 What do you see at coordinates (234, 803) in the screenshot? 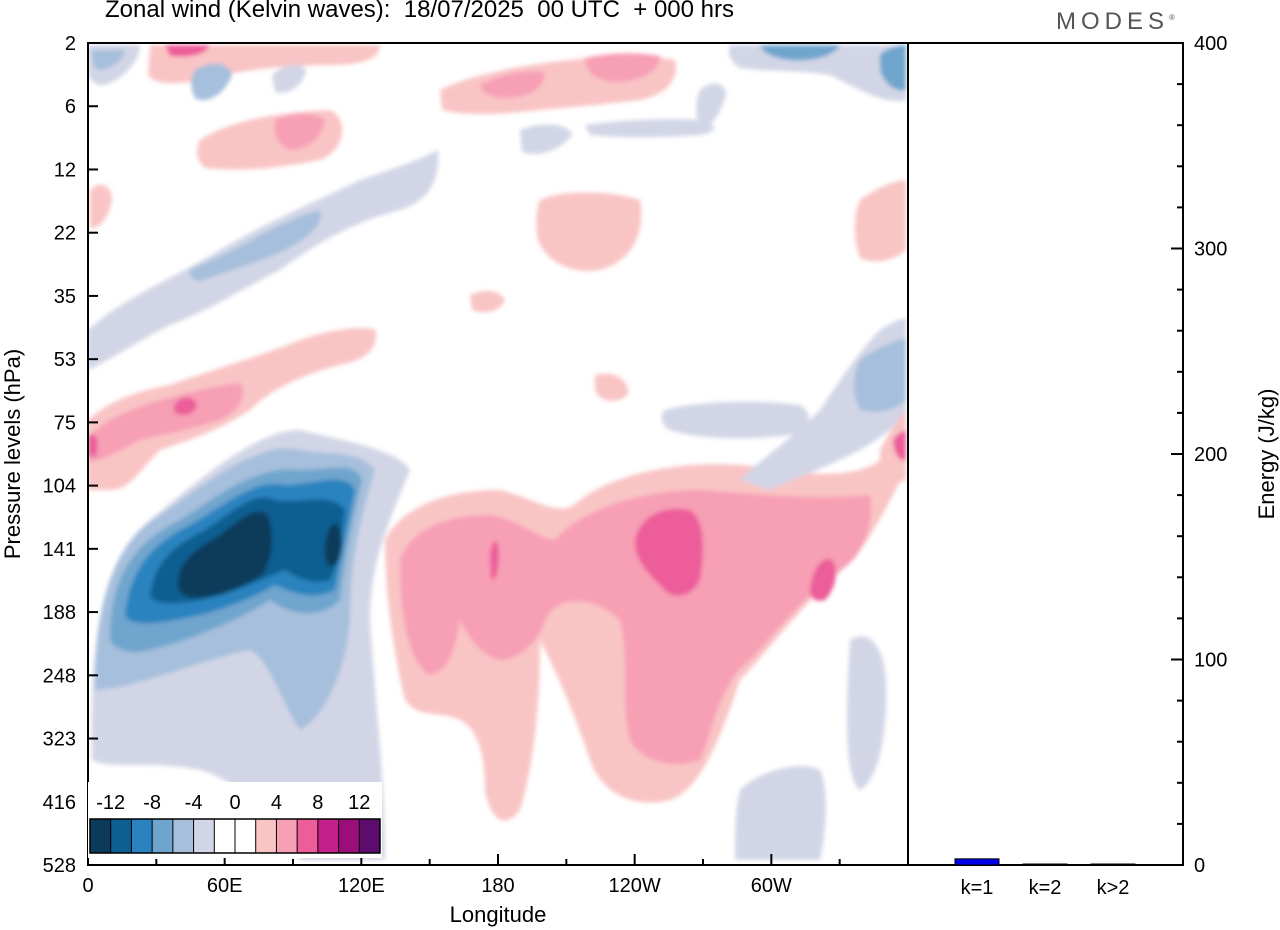
I see `colorbar-label: 0` at bounding box center [234, 803].